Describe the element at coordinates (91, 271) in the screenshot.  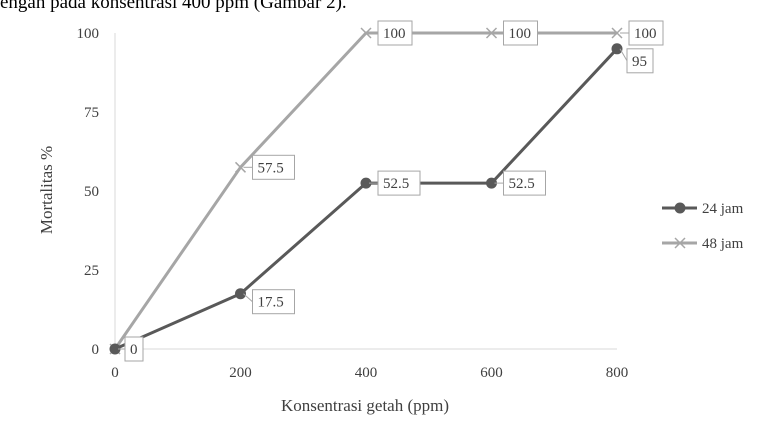
I see `y-tick-label: 25` at that location.